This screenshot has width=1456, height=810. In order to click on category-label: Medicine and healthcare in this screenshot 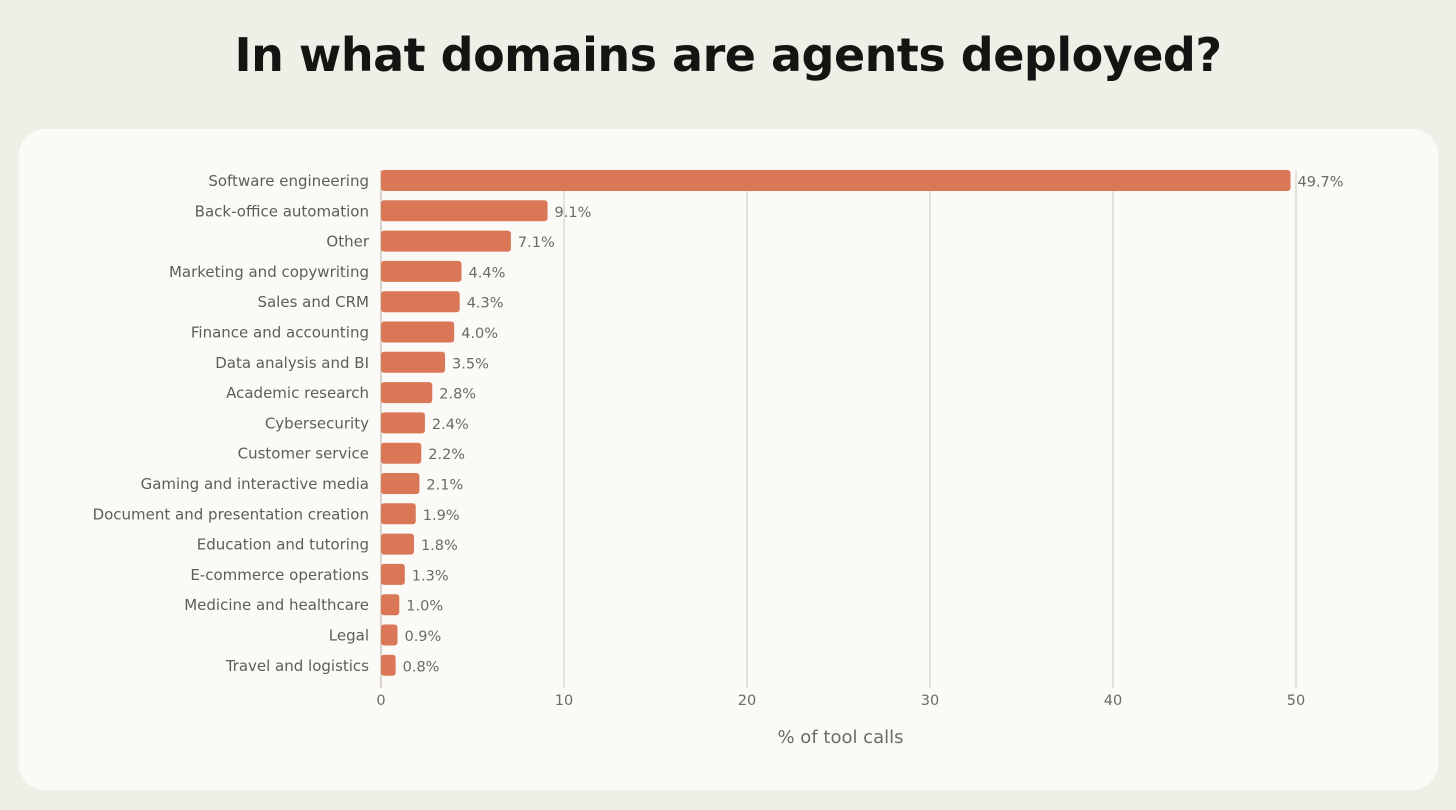, I will do `click(276, 605)`.